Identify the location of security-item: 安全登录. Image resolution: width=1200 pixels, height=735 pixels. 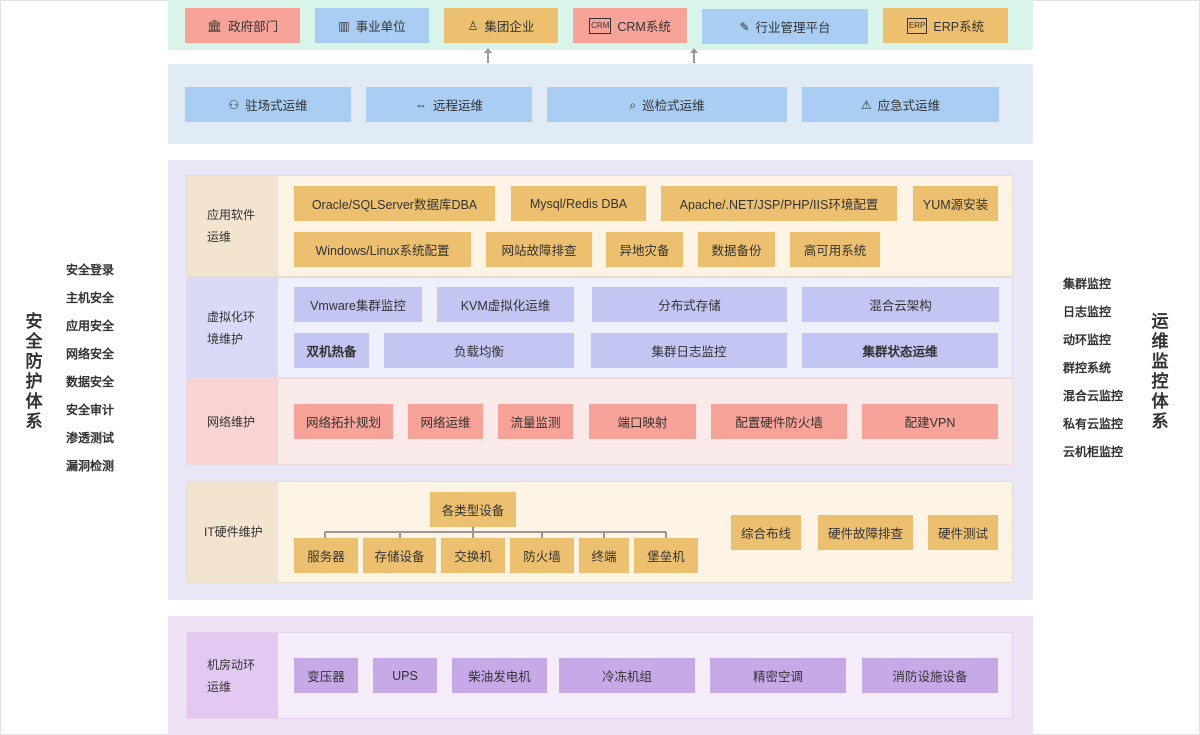
(90, 270).